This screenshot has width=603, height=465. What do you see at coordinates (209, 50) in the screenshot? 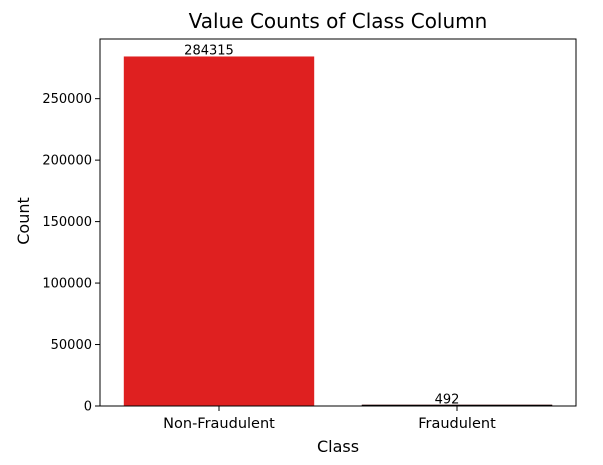
I see `data-label: 284315` at bounding box center [209, 50].